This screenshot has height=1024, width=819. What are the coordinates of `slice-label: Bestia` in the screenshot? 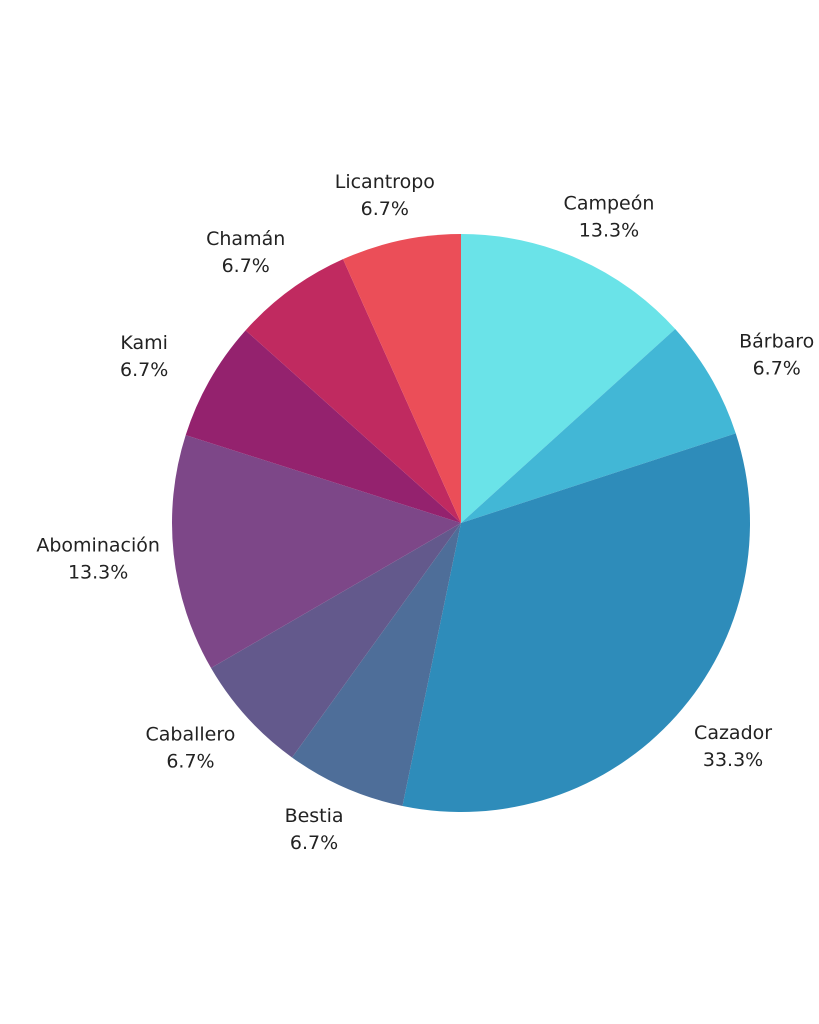 It's located at (314, 816).